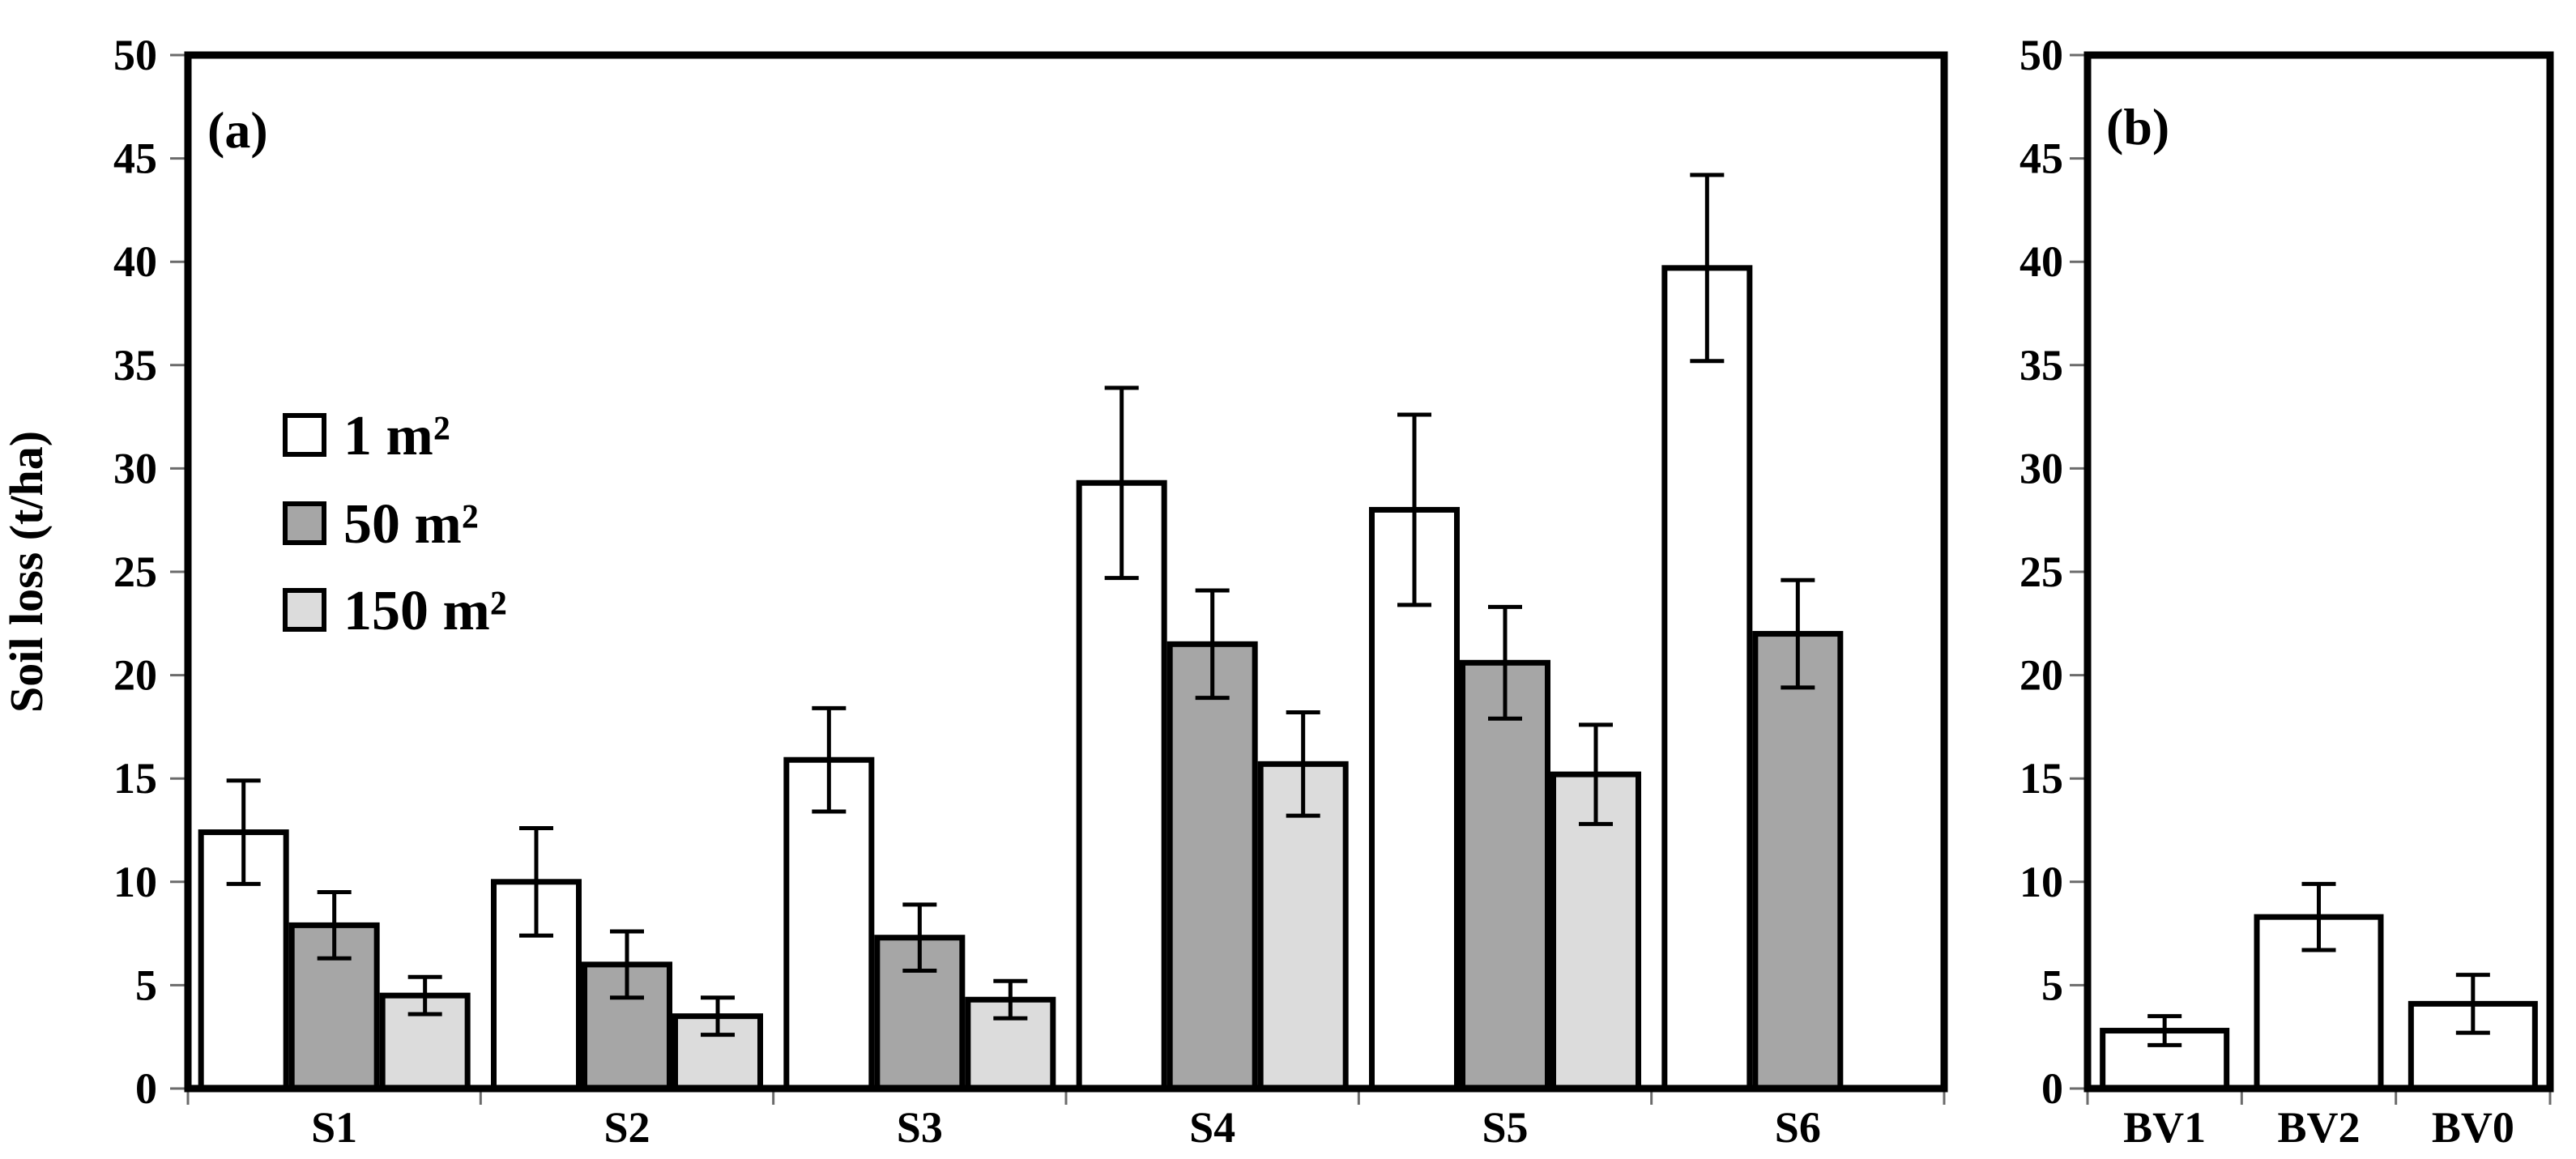 The height and width of the screenshot is (1159, 2576). Describe the element at coordinates (334, 1128) in the screenshot. I see `x-category-label-s1: S1` at that location.